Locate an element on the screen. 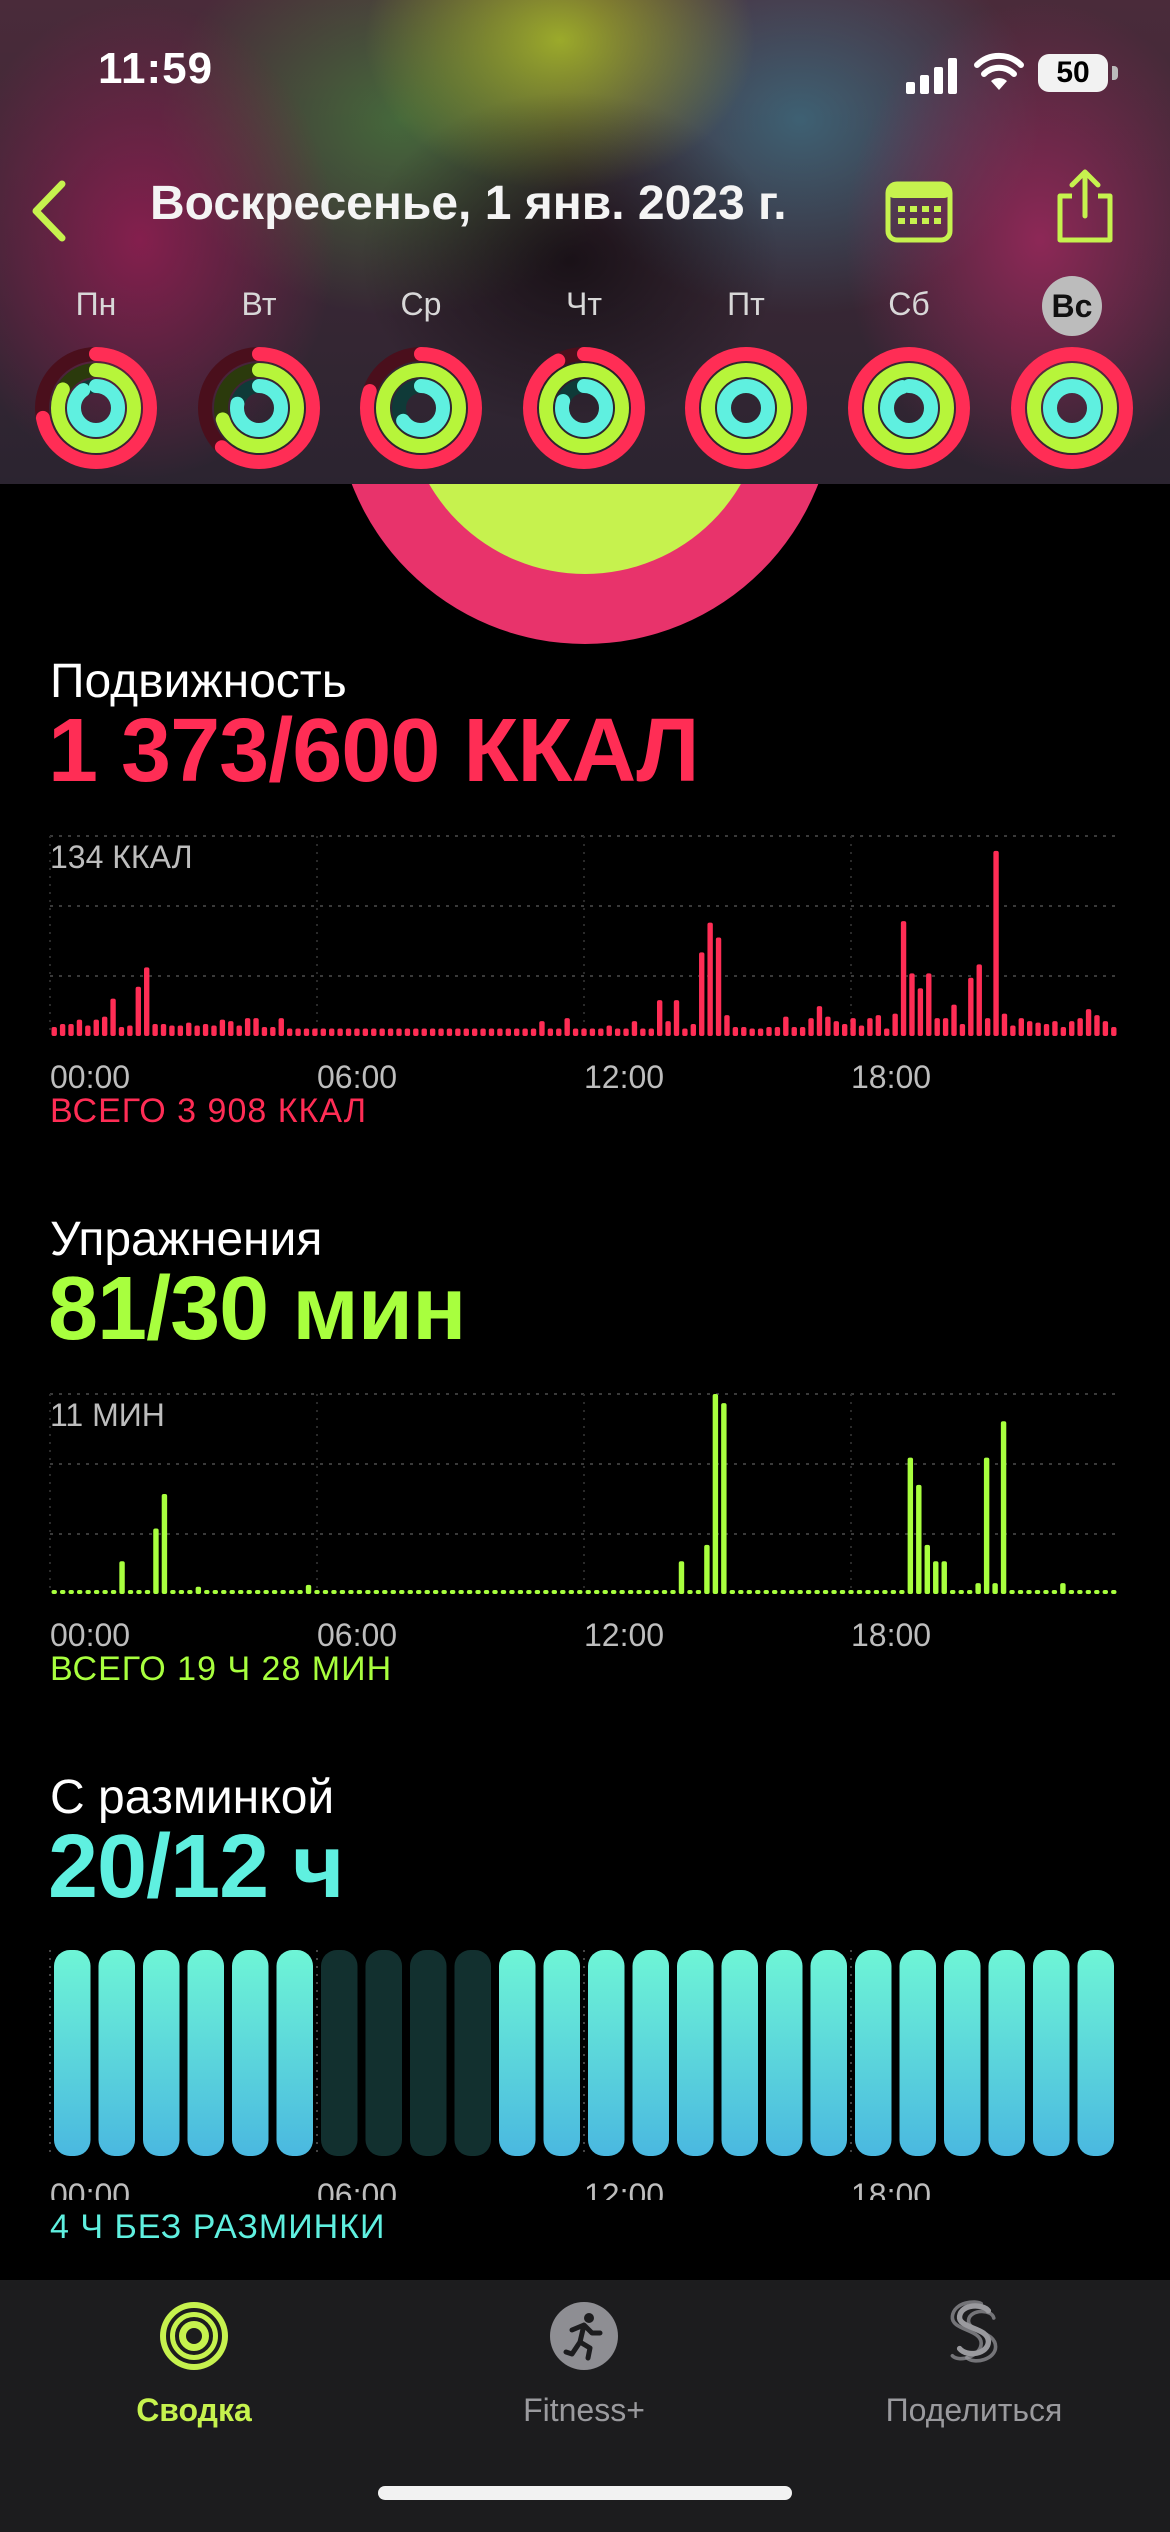 This screenshot has height=2532, width=1170. back-chevron-icon is located at coordinates (49, 211).